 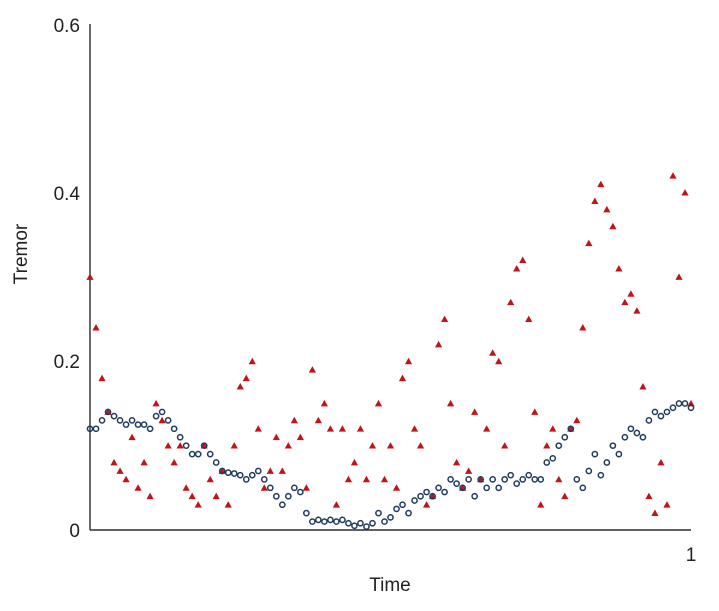 I want to click on x-tick-label: 1, so click(x=691, y=555).